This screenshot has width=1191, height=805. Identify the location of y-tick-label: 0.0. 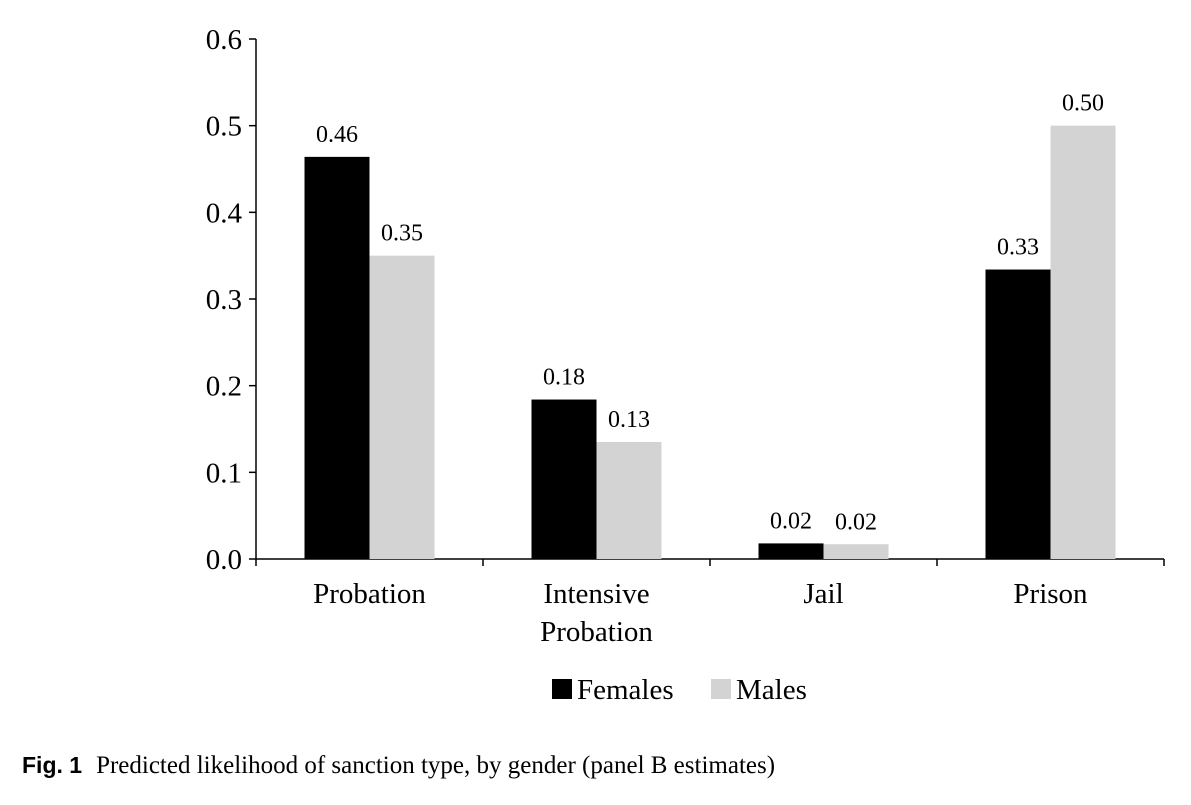
(224, 560).